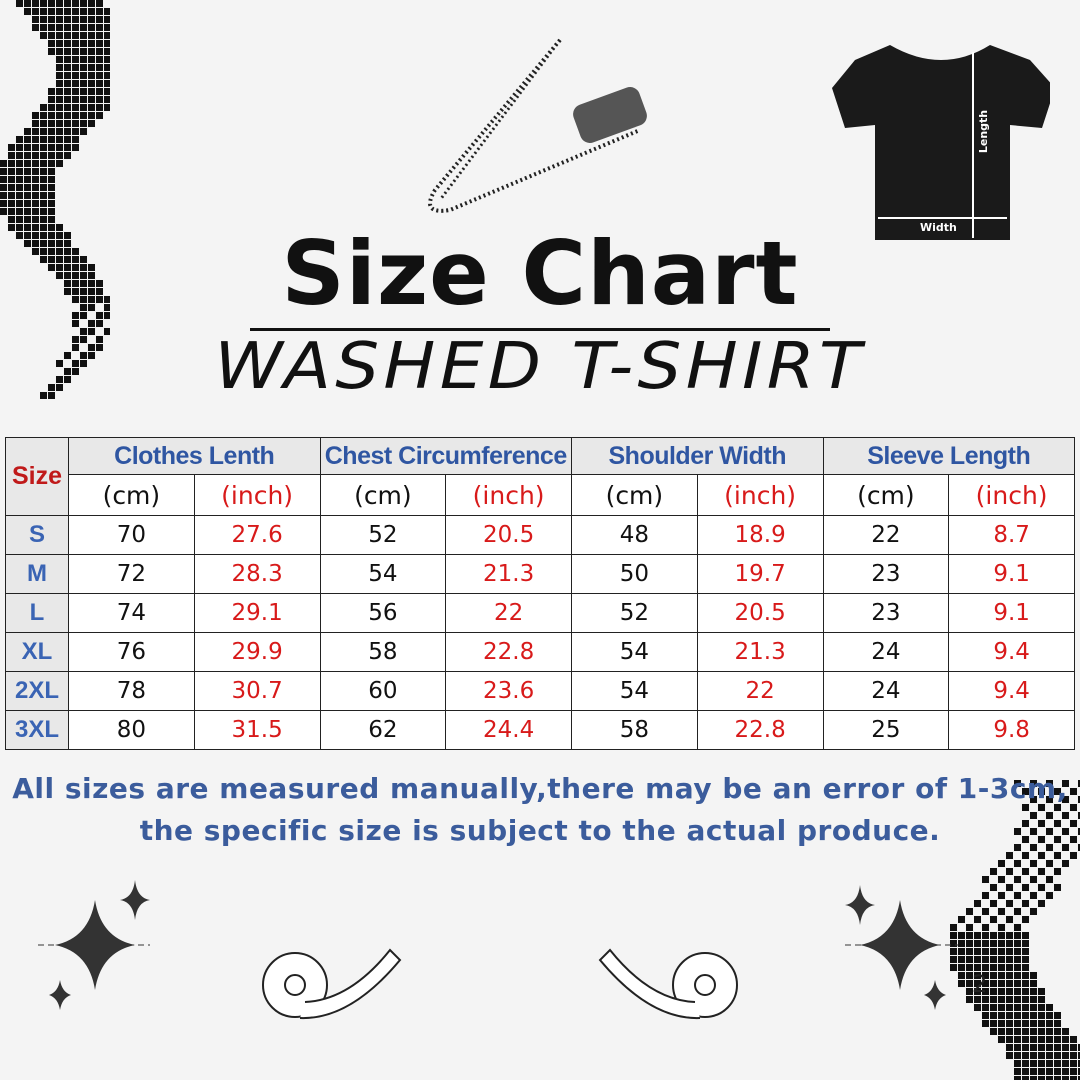 This screenshot has width=1080, height=1080. What do you see at coordinates (634, 652) in the screenshot?
I see `cm-value: 54` at bounding box center [634, 652].